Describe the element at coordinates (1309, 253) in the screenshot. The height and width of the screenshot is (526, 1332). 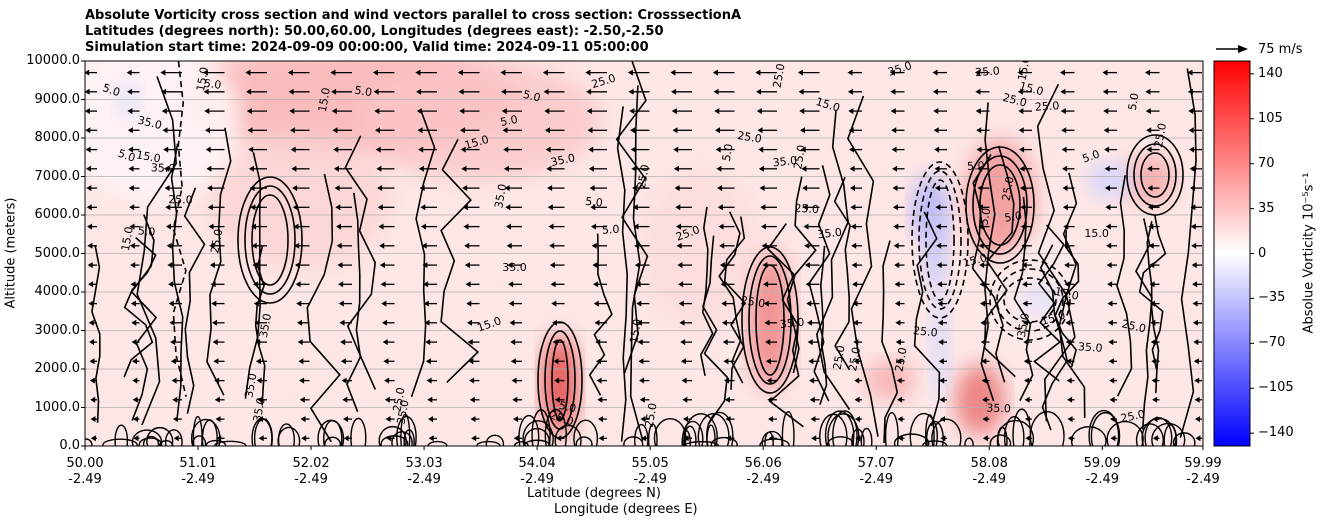
I see `colorbar-label: Absolue Vorticity 10⁻⁵s⁻¹` at that location.